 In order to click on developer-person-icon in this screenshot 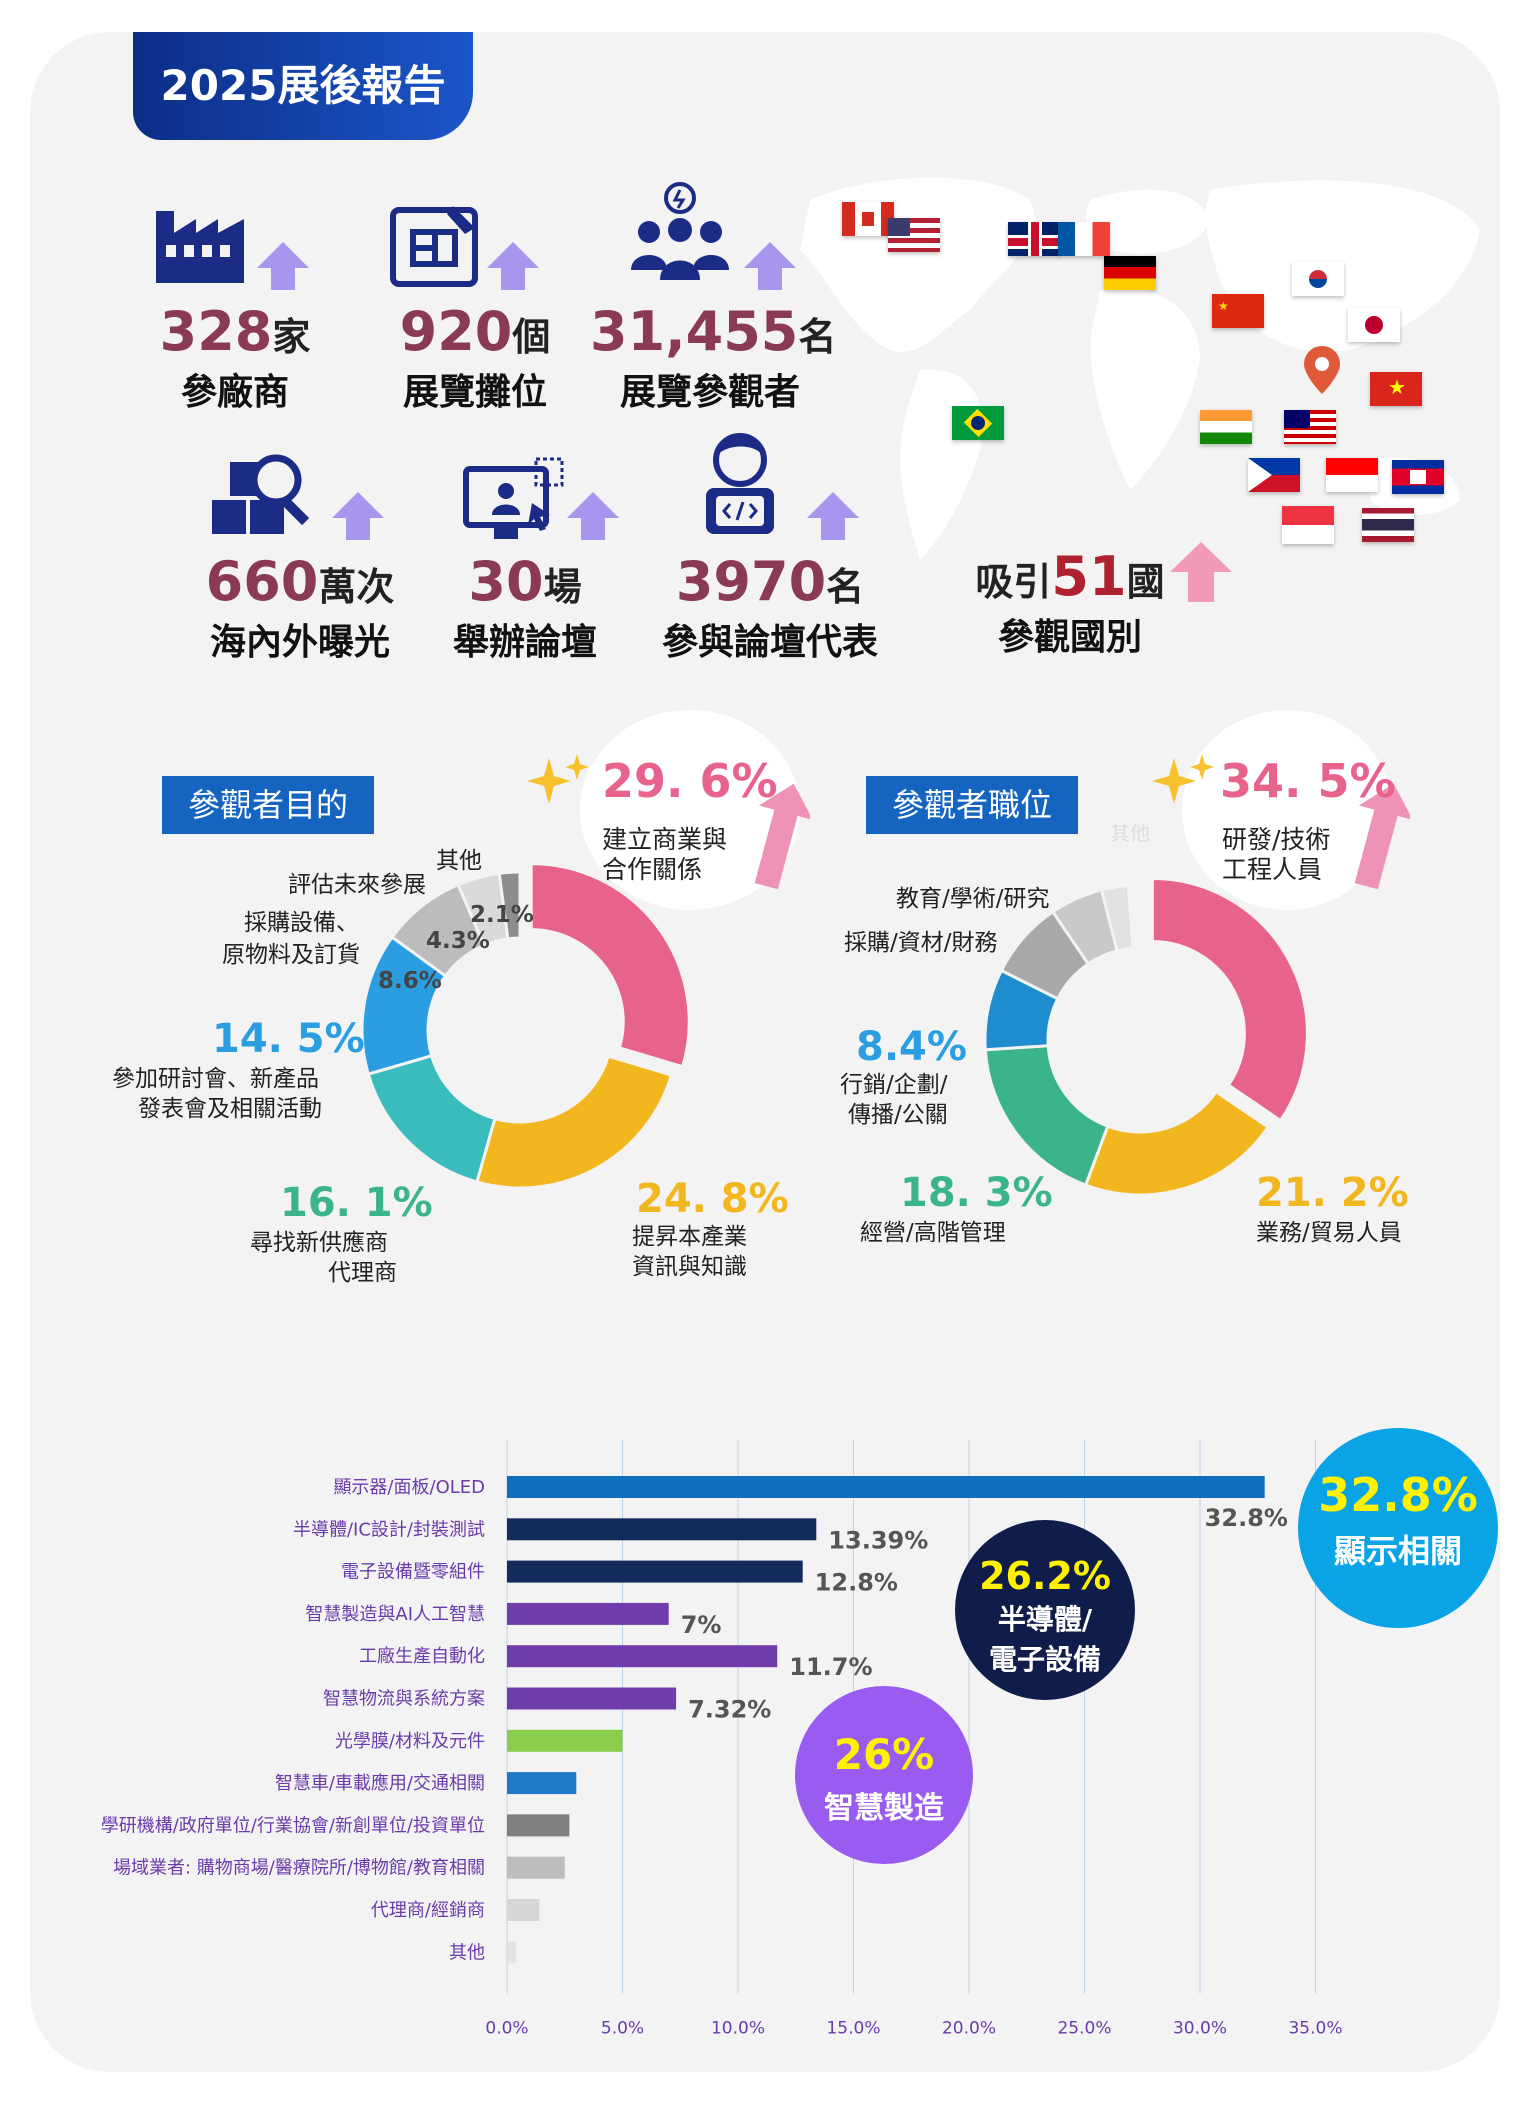, I will do `click(740, 487)`.